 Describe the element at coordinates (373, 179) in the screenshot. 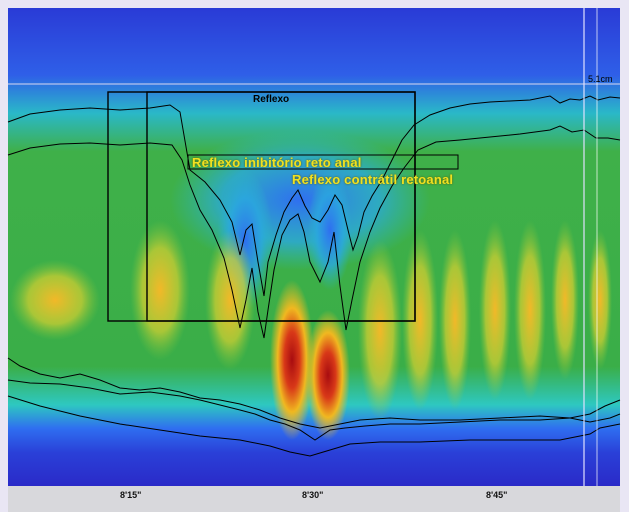

I see `rac-annotation-label: Reflexo contrátil retoanal` at that location.